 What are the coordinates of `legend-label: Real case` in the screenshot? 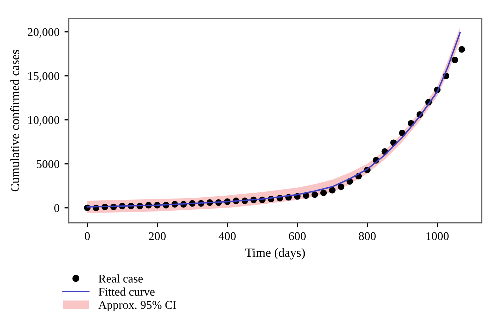 It's located at (121, 278).